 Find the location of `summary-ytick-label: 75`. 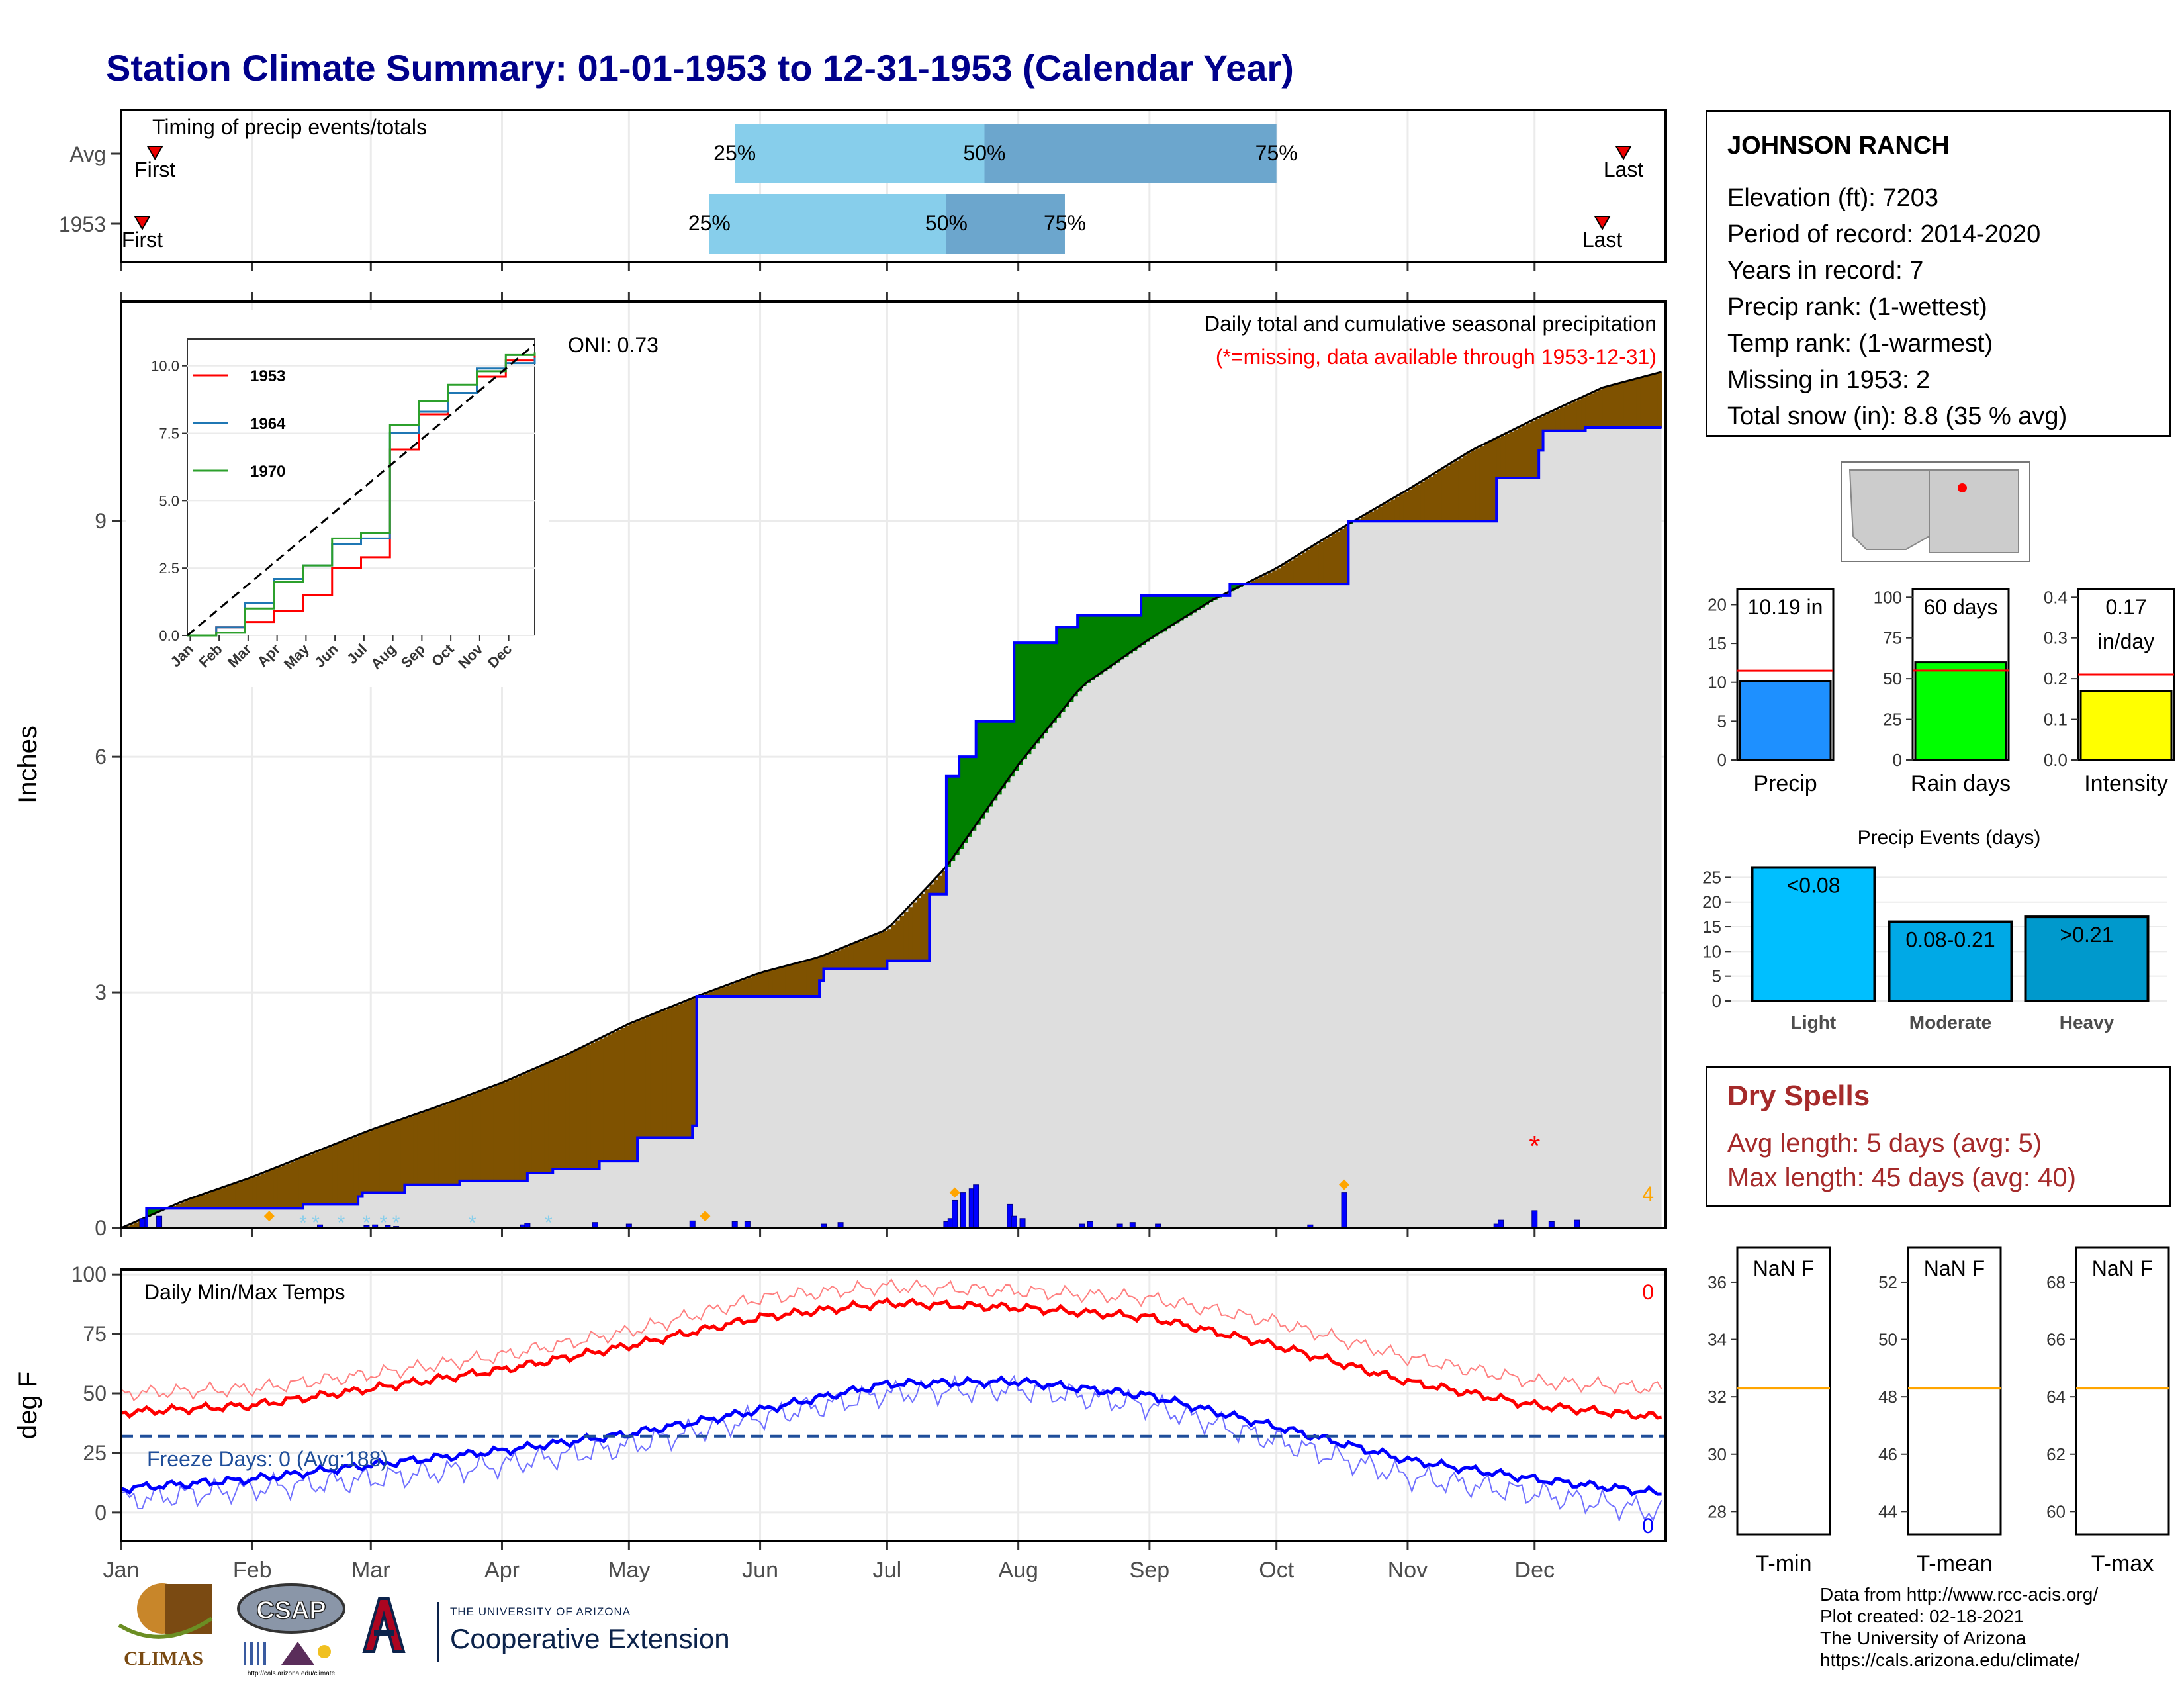

summary-ytick-label: 75 is located at coordinates (1892, 638).